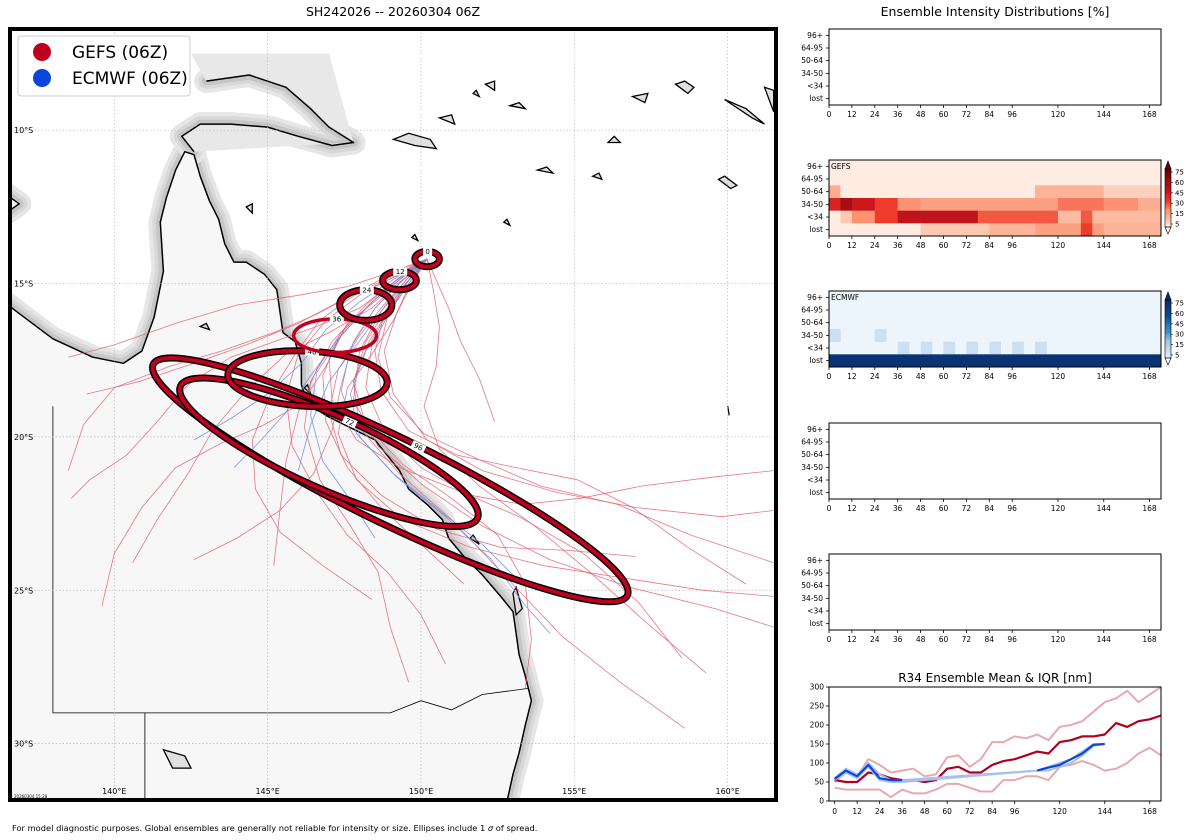  I want to click on lead-hour-label: 60, so click(944, 114).